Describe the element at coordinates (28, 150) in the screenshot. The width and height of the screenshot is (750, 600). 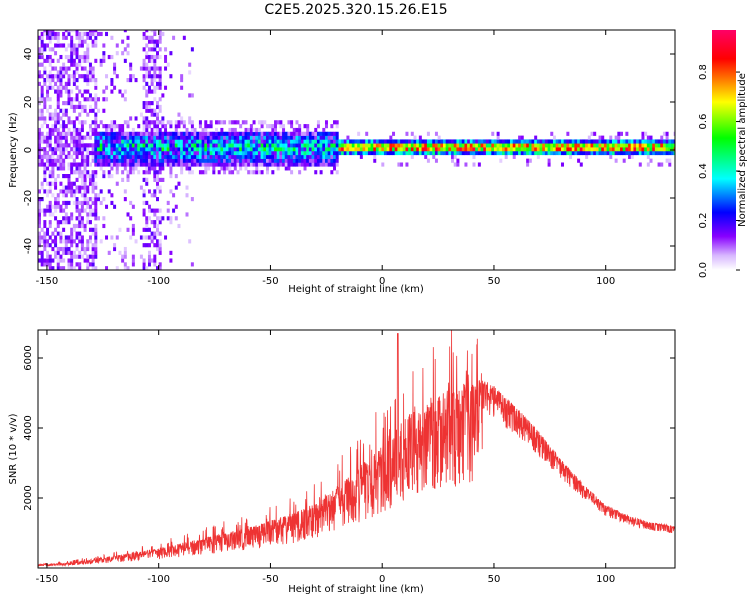
I see `y-tick-label: 0` at that location.